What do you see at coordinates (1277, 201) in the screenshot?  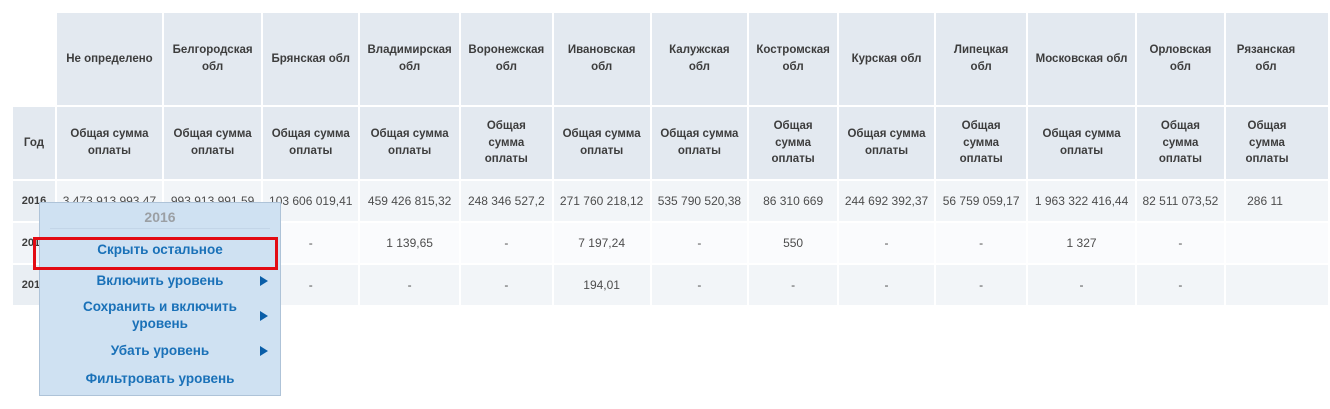 I see `value-cell: 286 11` at bounding box center [1277, 201].